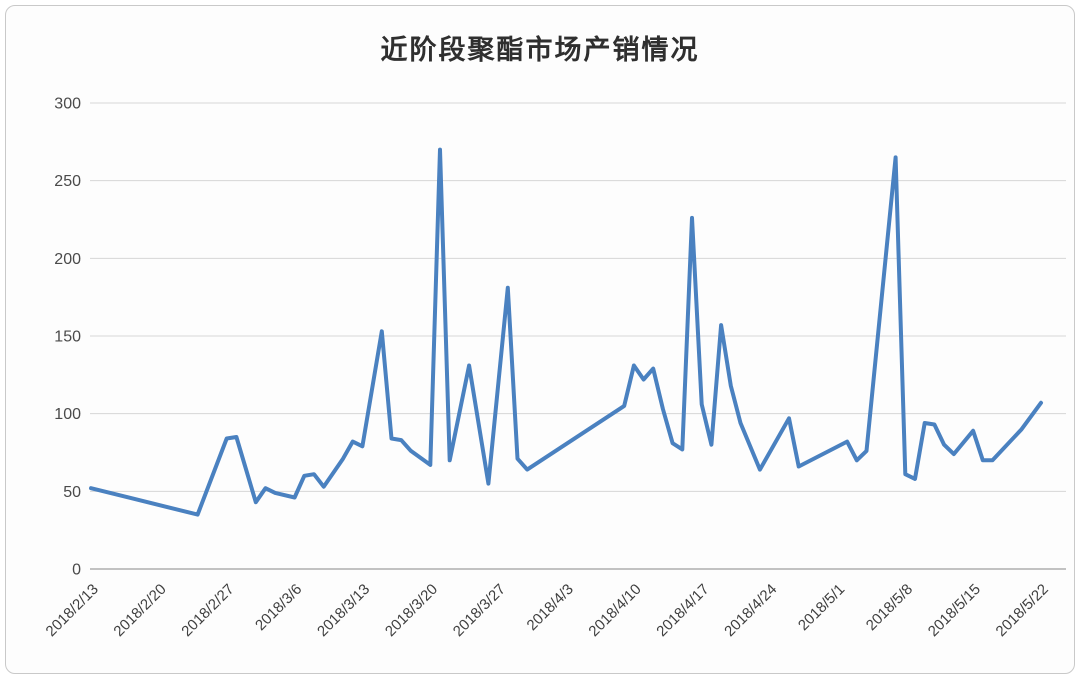 Image resolution: width=1080 pixels, height=689 pixels. I want to click on x-tick-label: 2018/3/6, so click(278, 607).